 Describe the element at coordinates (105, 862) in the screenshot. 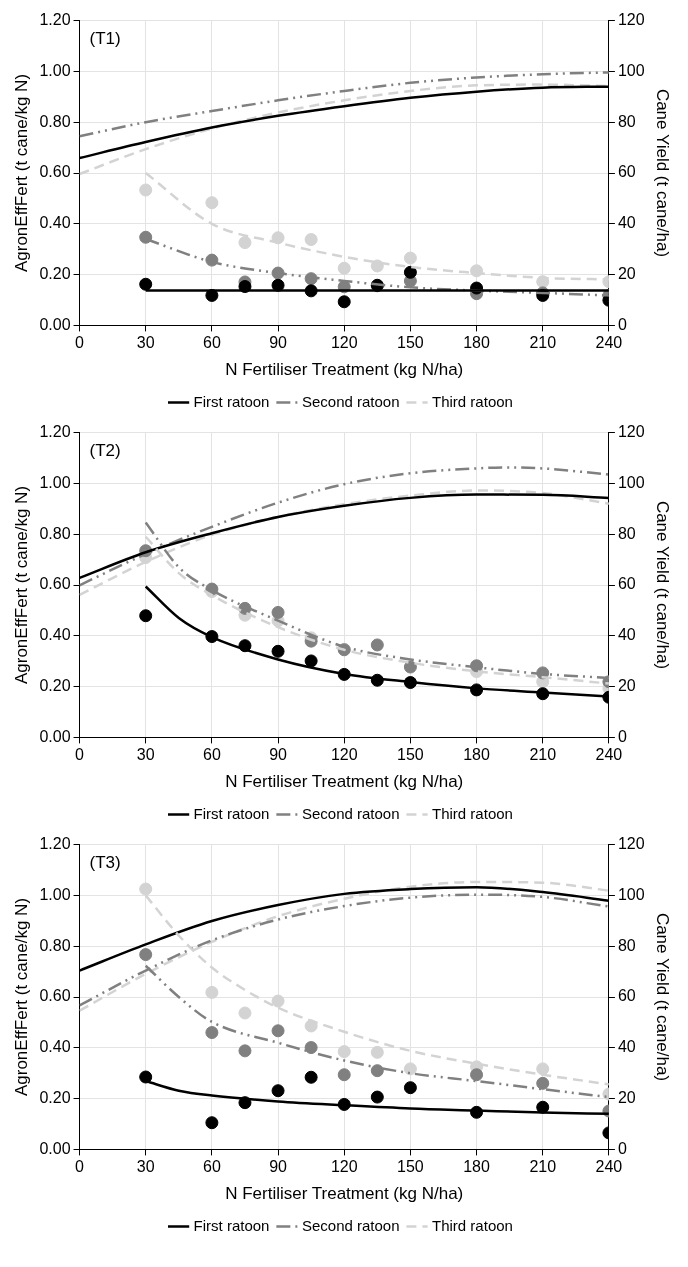

I see `annotation: (T3)` at that location.